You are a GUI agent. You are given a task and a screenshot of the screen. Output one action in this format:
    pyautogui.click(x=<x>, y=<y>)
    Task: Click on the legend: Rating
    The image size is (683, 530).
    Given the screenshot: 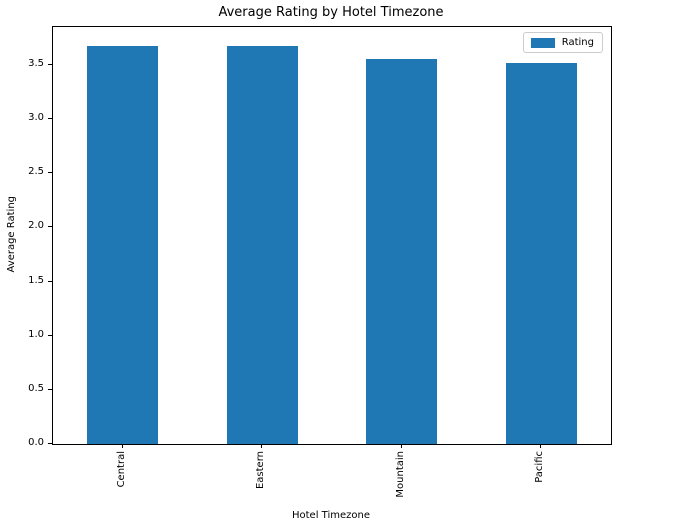 What is the action you would take?
    pyautogui.click(x=562, y=42)
    